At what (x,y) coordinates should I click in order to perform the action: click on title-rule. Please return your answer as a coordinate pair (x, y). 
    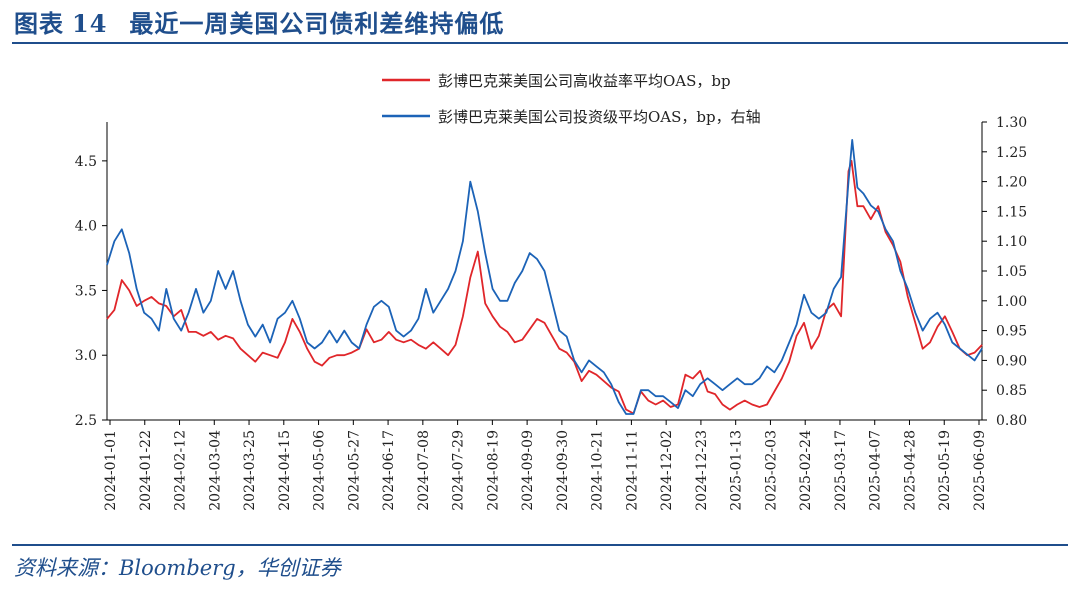
    Looking at the image, I should click on (540, 43).